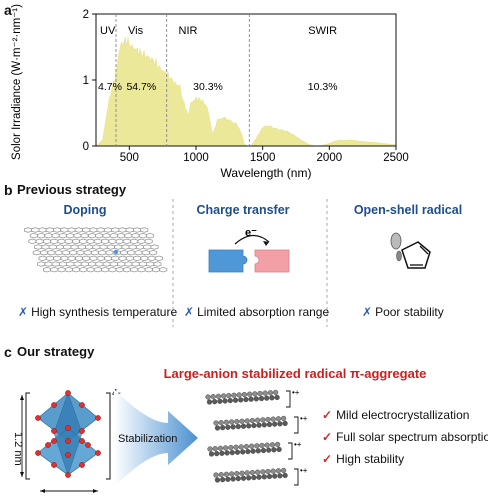  I want to click on doping-title: Doping, so click(85, 210).